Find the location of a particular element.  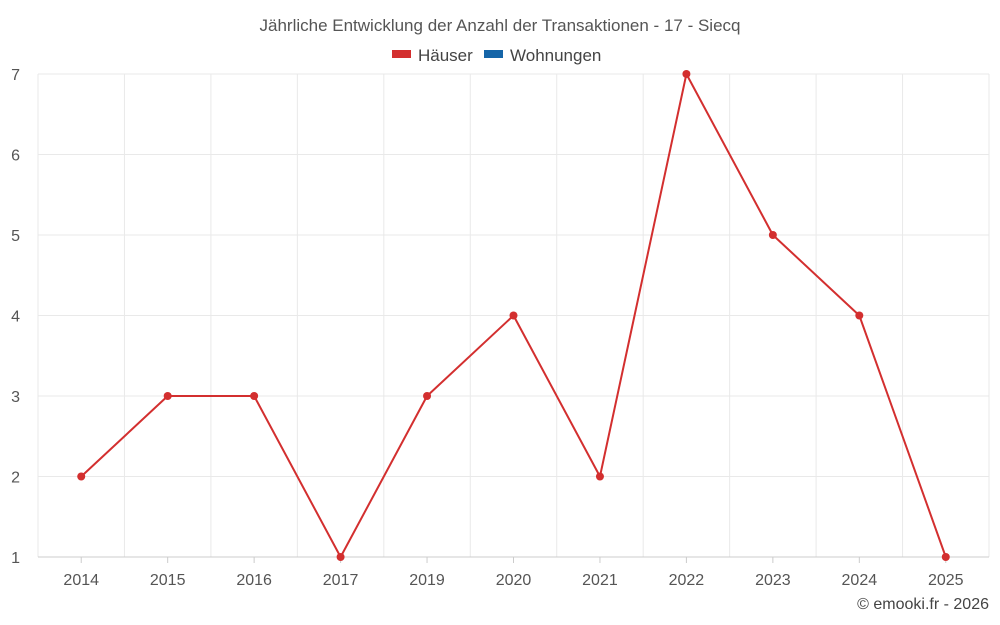

x-tick-label: 2019 is located at coordinates (427, 580).